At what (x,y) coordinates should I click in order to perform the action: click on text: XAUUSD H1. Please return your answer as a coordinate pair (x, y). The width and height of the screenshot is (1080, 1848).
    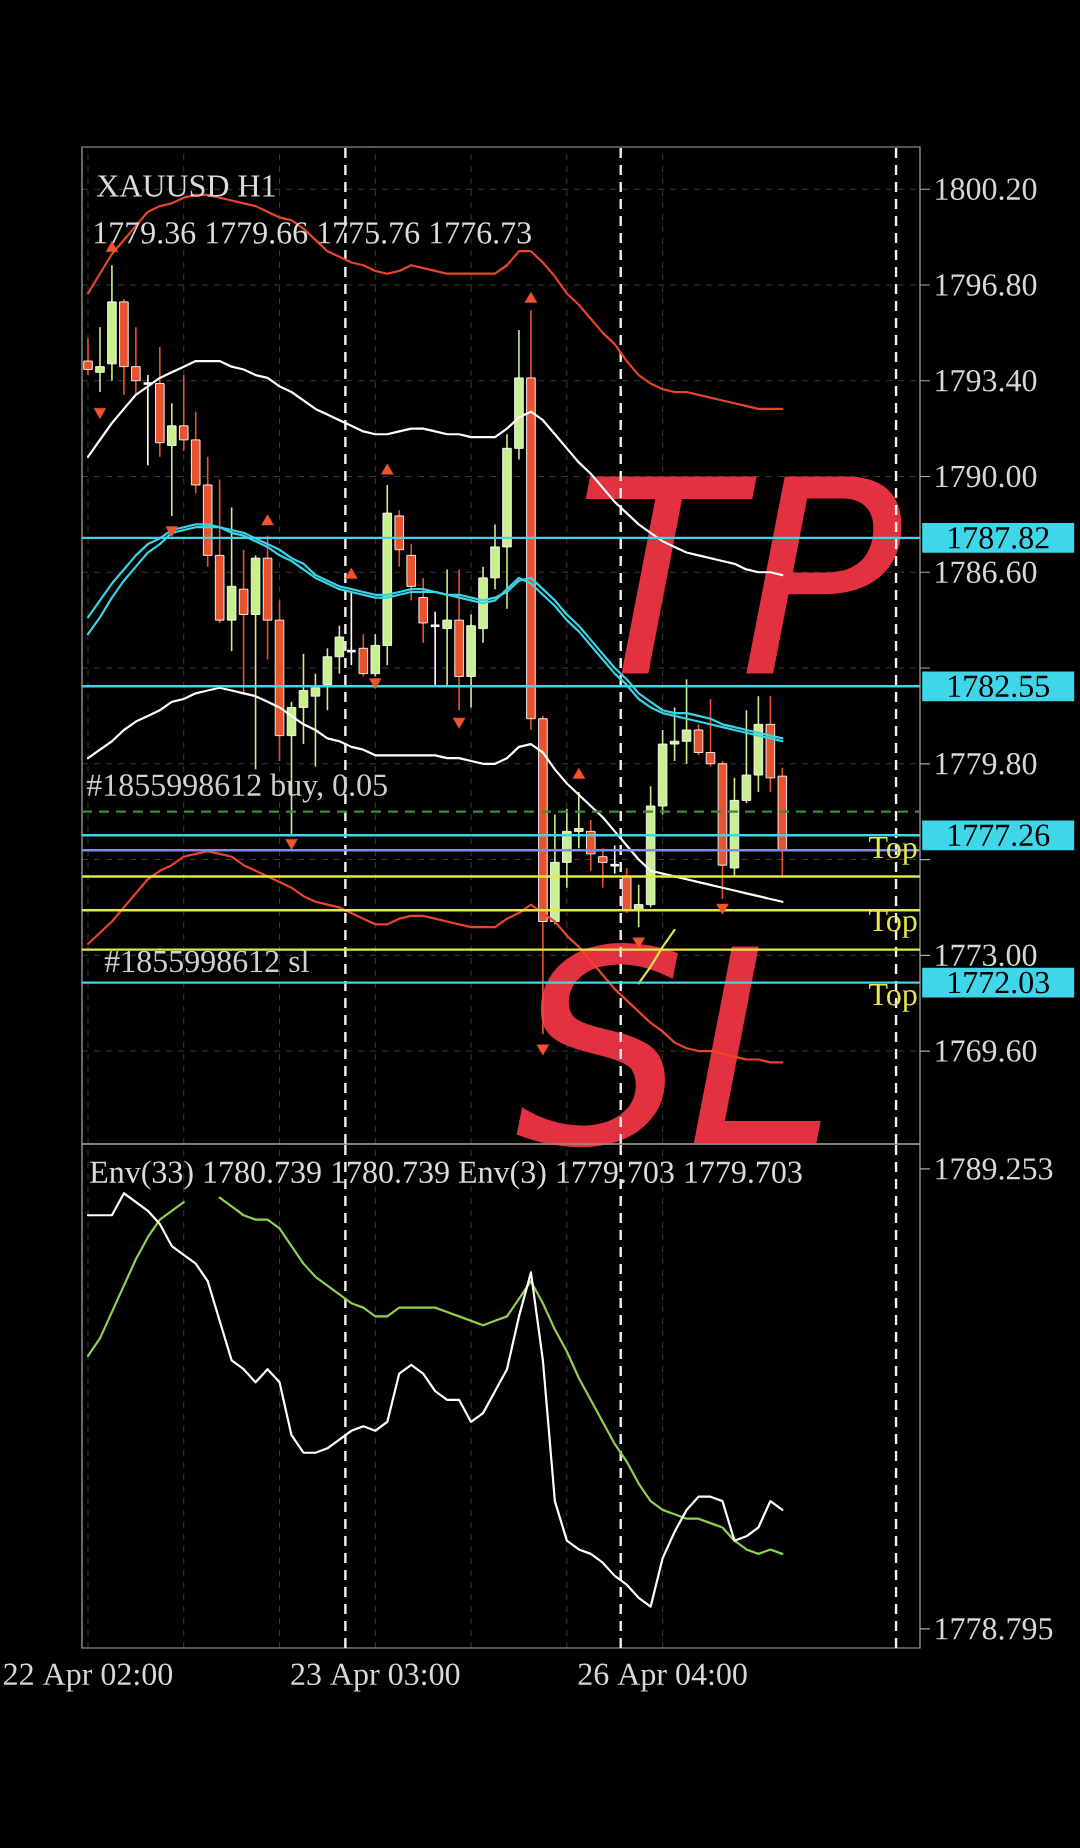
    Looking at the image, I should click on (185, 186).